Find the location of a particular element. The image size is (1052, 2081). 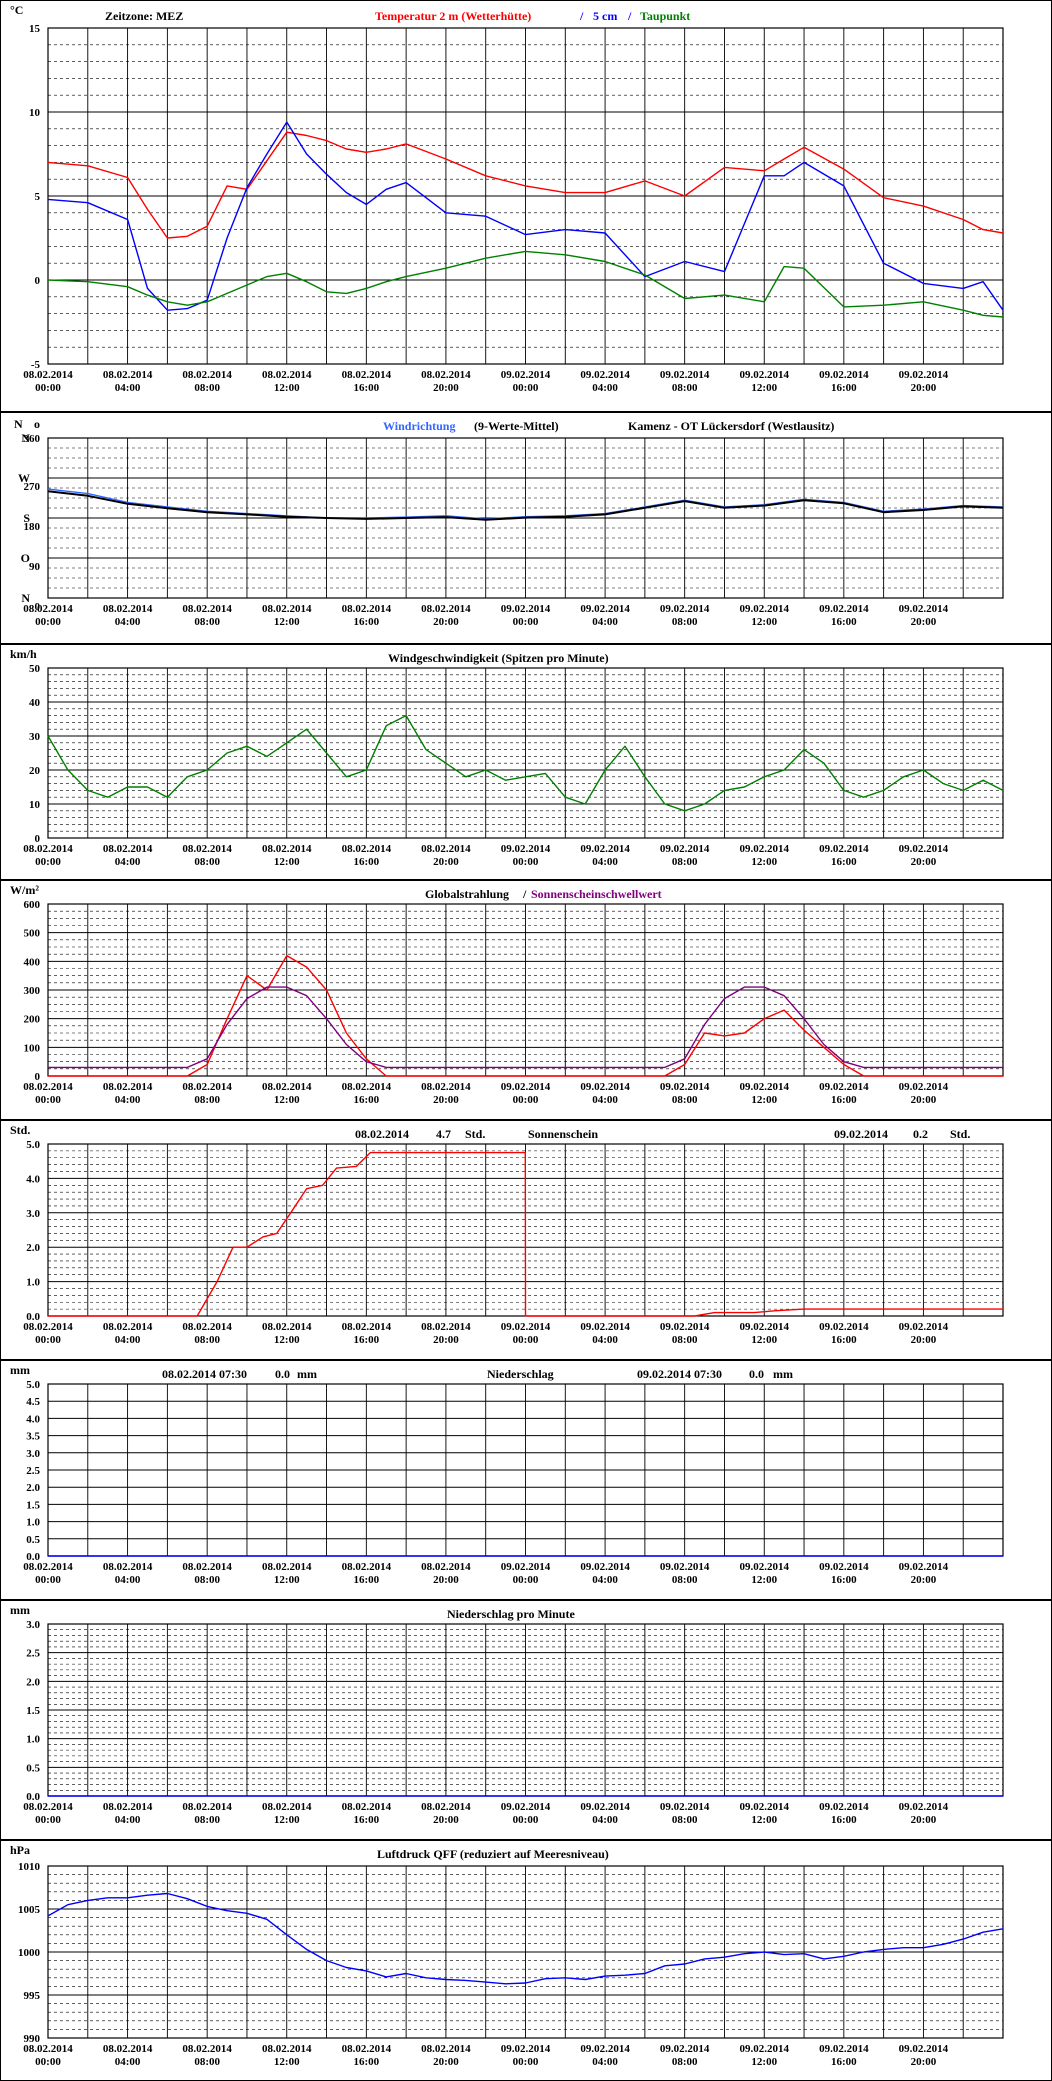

day2-value: 0.0 is located at coordinates (756, 1374).